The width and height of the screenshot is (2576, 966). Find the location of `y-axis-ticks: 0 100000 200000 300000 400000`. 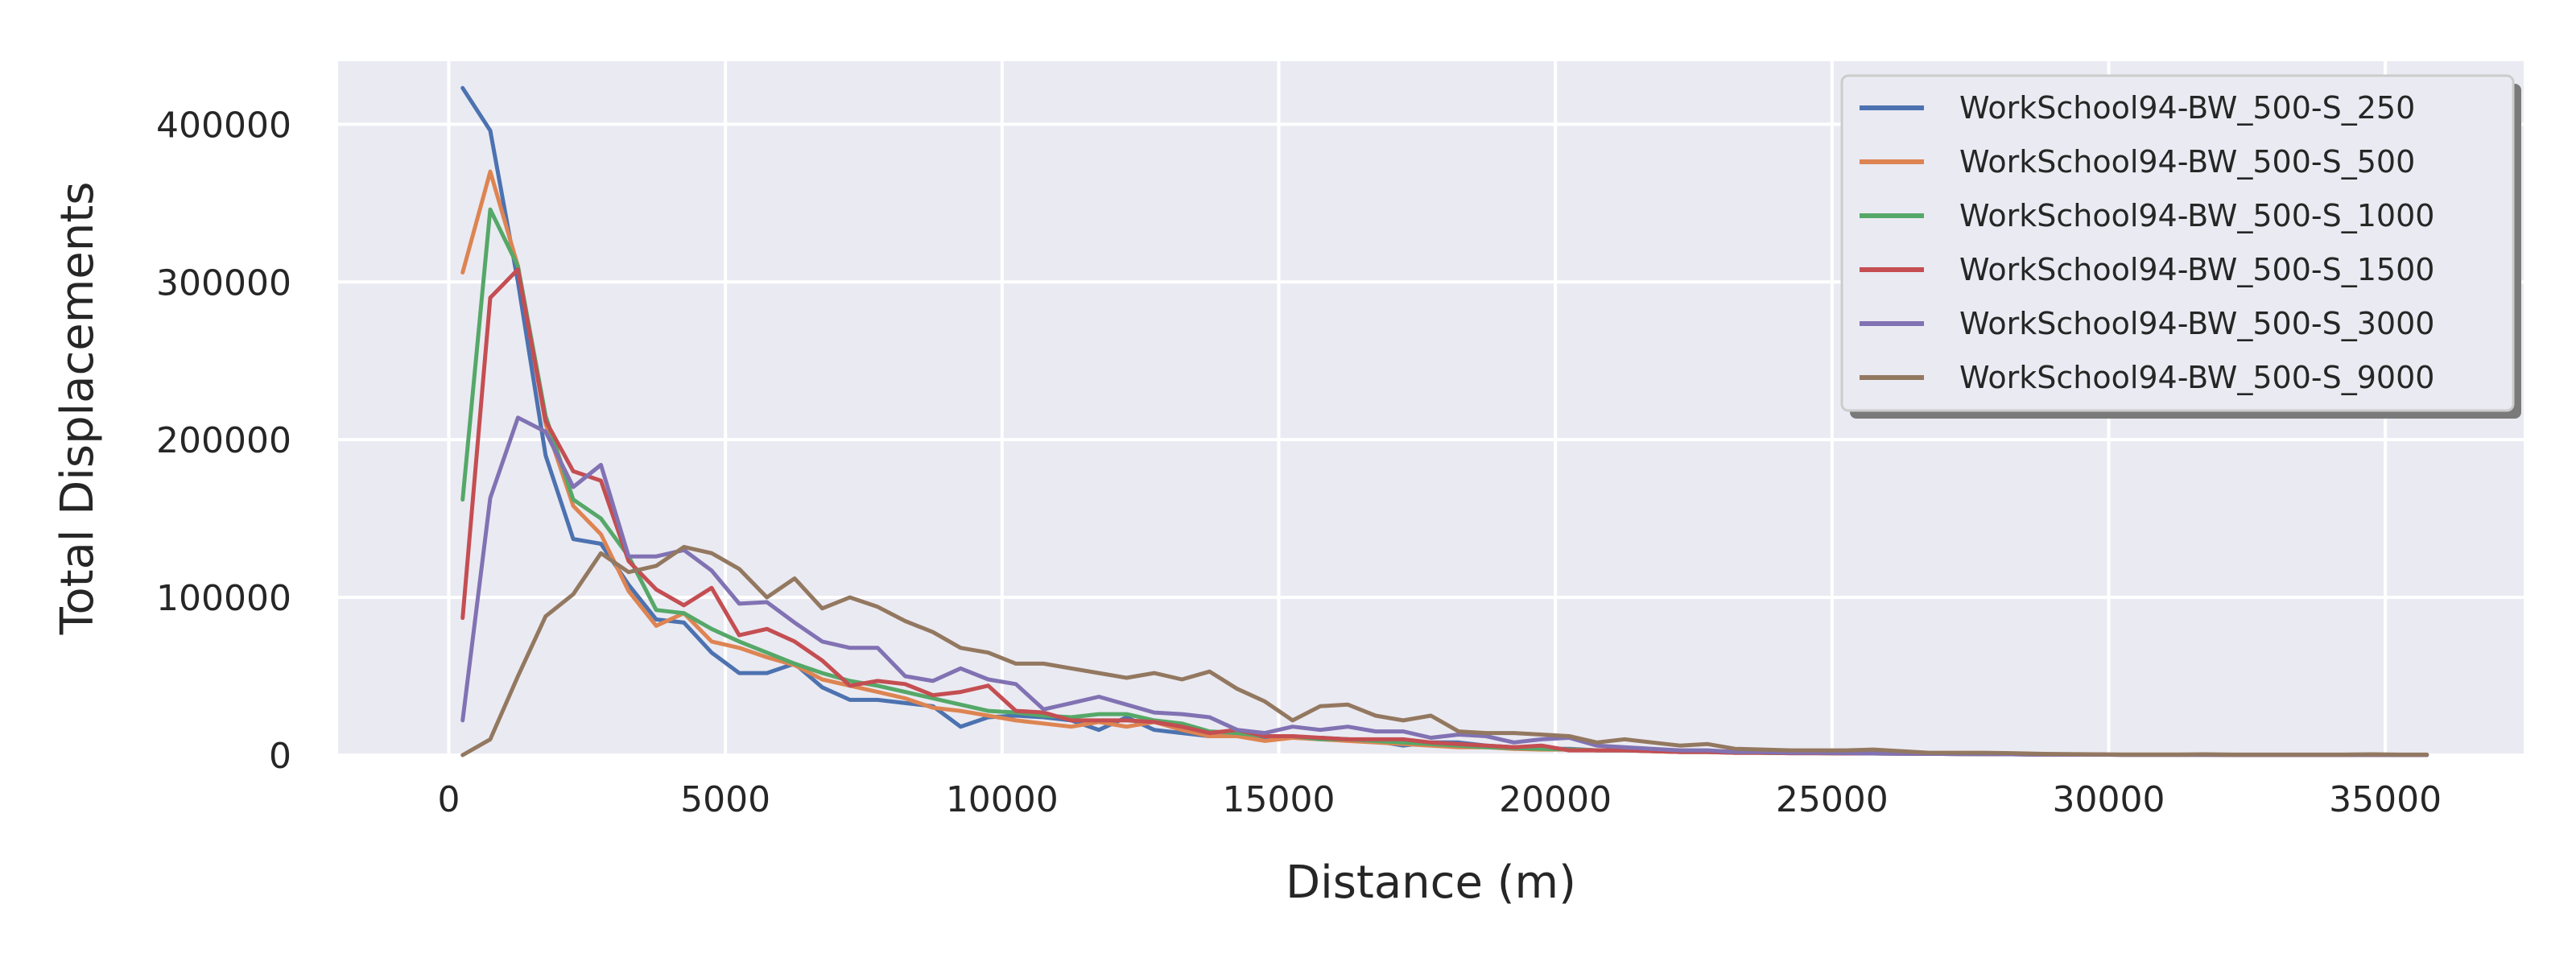

y-axis-ticks: 0 100000 200000 300000 400000 is located at coordinates (223, 441).